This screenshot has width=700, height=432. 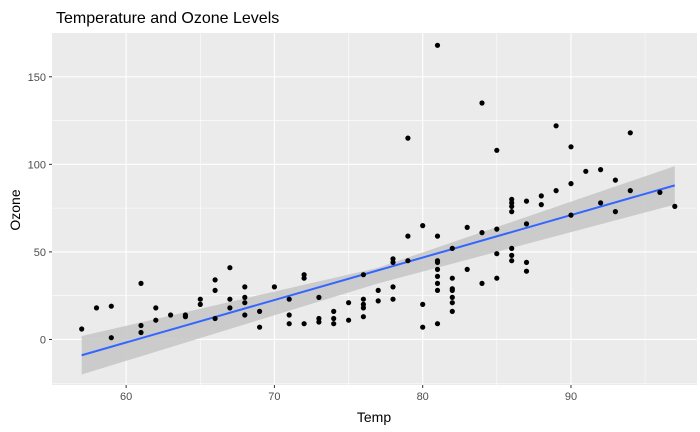 What do you see at coordinates (374, 417) in the screenshot?
I see `x-axis-title: Temp` at bounding box center [374, 417].